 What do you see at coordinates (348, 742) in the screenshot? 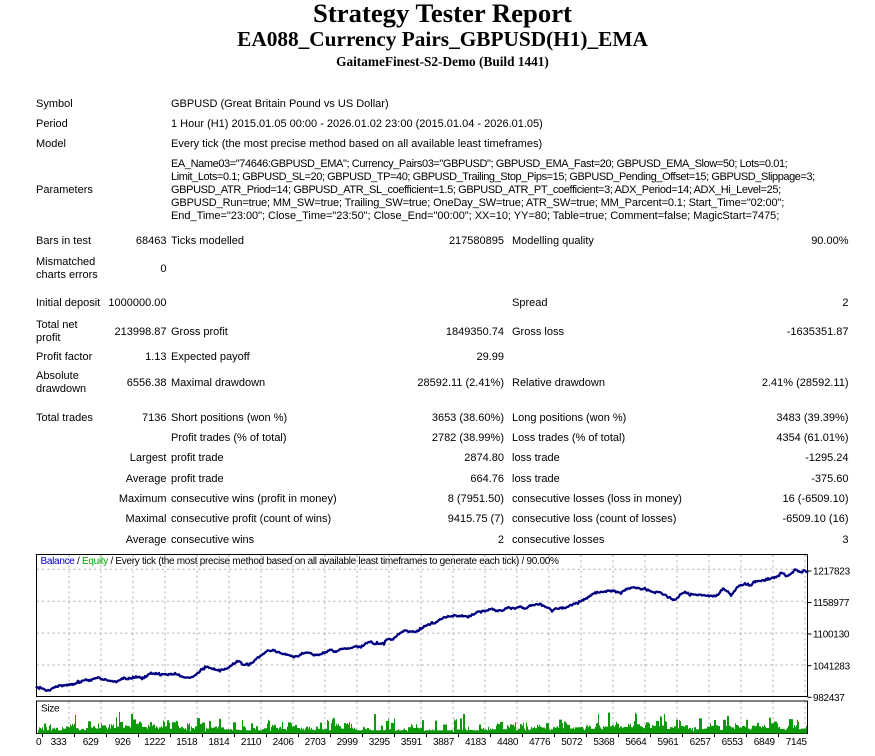
I see `svg-text: 2999` at bounding box center [348, 742].